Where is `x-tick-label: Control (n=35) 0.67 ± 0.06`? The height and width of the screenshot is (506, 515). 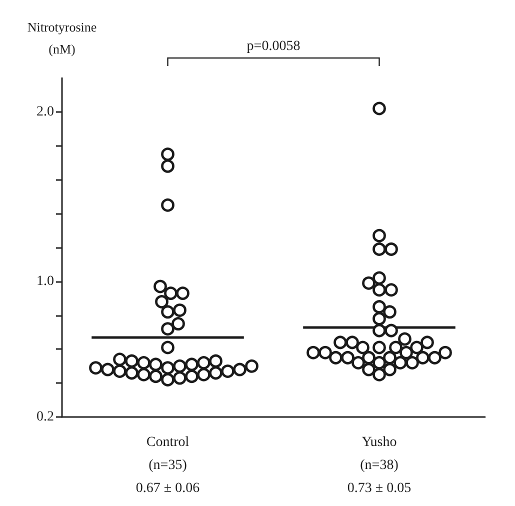
x-tick-label: Control (n=35) 0.67 ± 0.06 is located at coordinates (168, 465).